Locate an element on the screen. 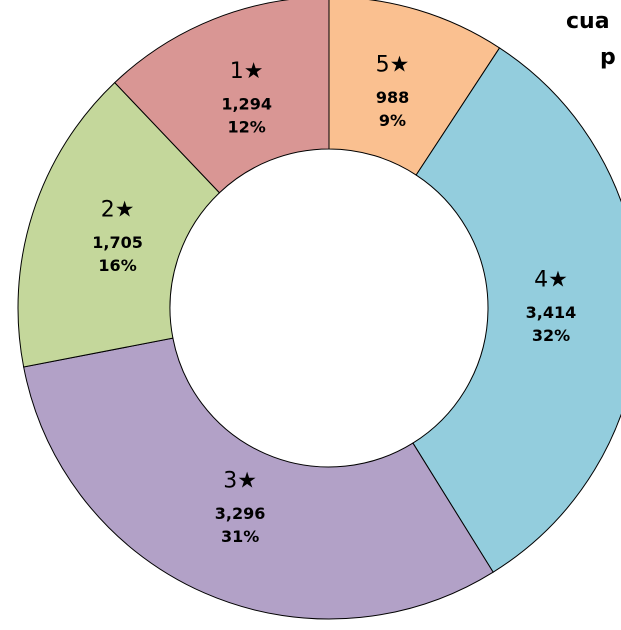 The height and width of the screenshot is (630, 621). value-label: 3,296 is located at coordinates (240, 513).